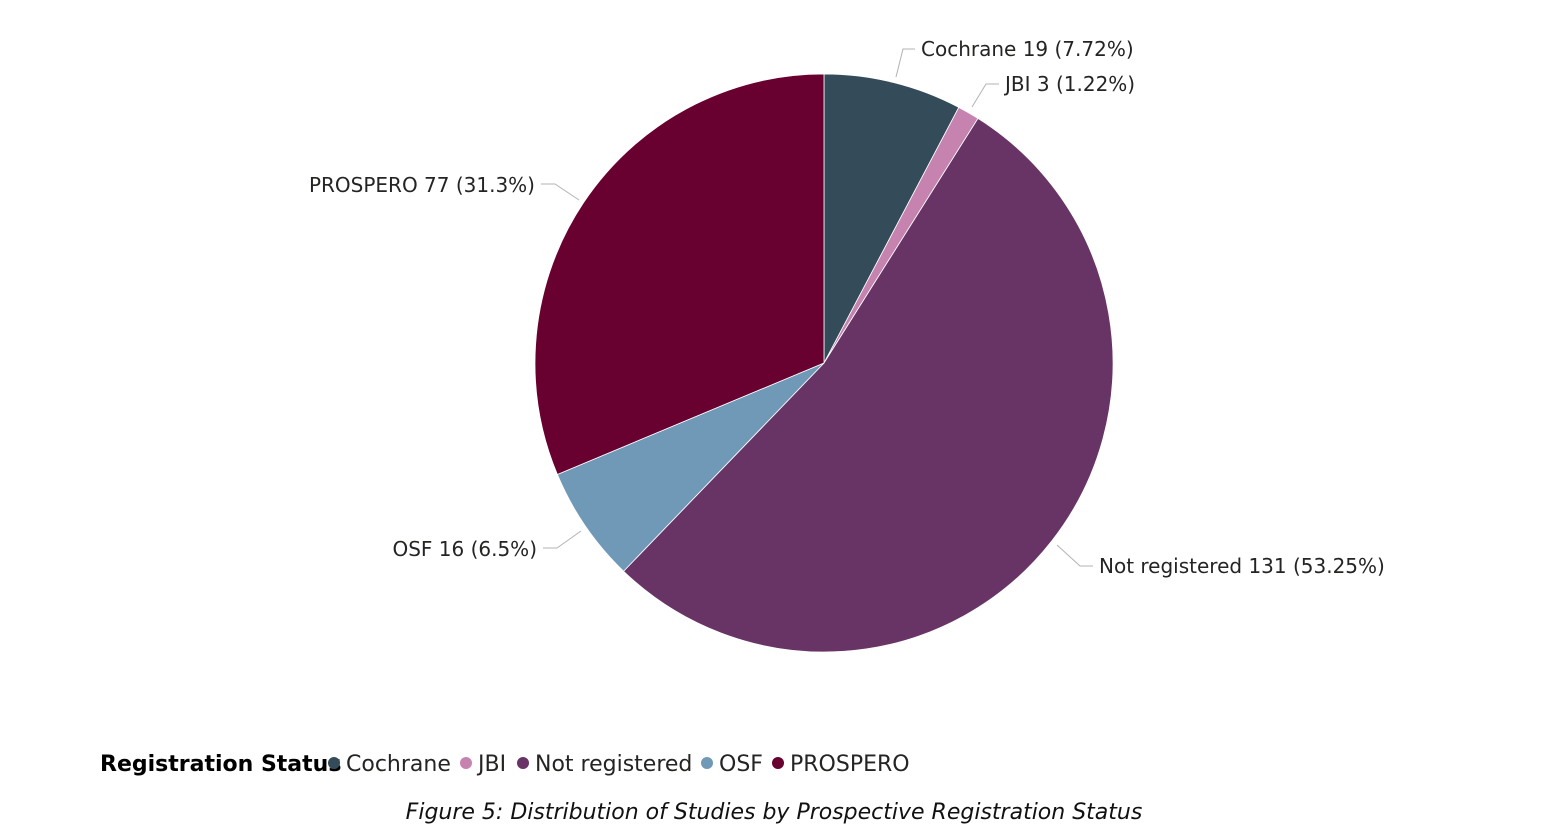  I want to click on legend-label: Cochrane, so click(398, 764).